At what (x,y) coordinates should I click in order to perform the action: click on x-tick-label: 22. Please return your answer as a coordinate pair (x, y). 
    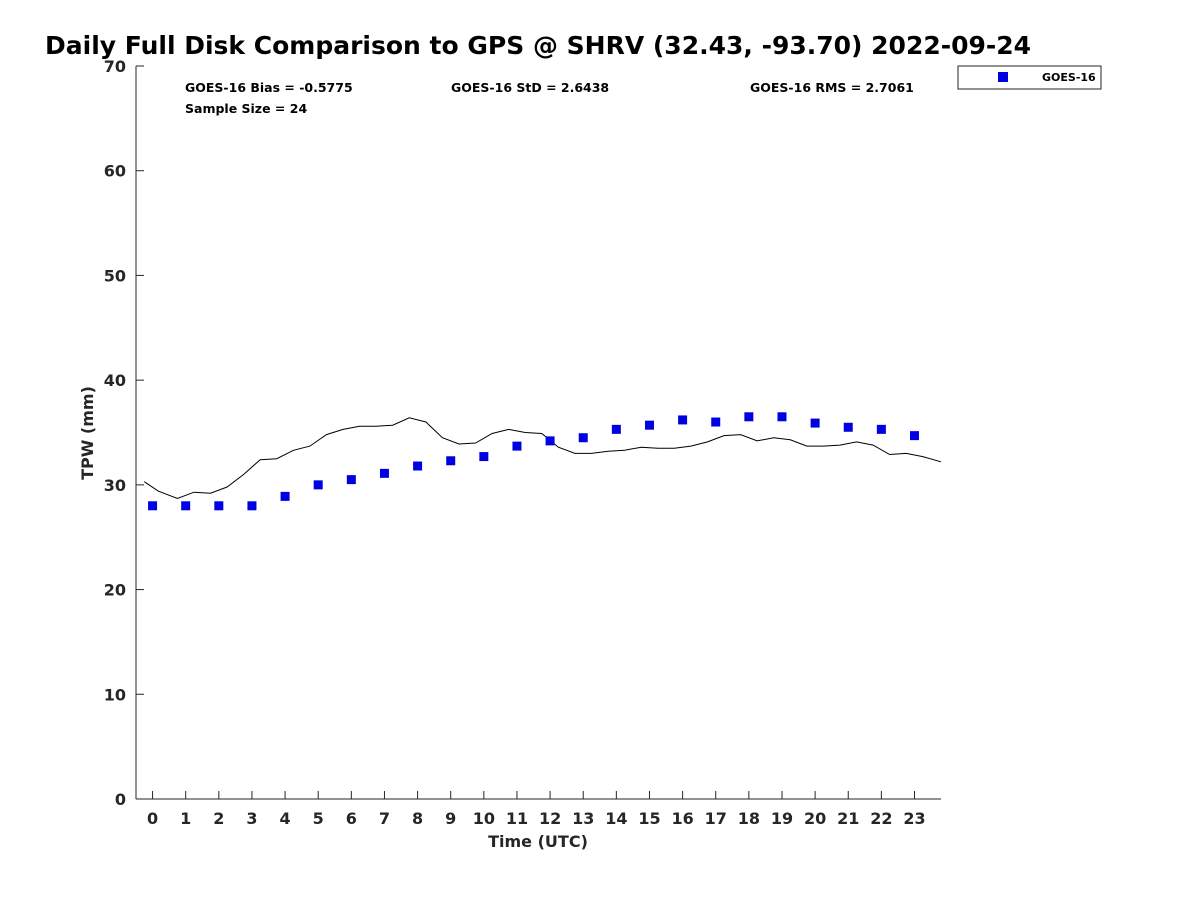
    Looking at the image, I should click on (881, 818).